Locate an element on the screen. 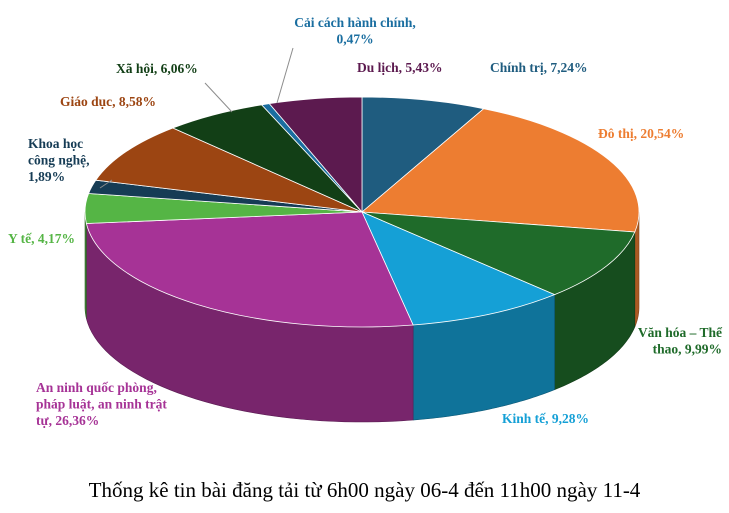  slice-label-9: Cải cách hành chính, 0,47% is located at coordinates (355, 31).